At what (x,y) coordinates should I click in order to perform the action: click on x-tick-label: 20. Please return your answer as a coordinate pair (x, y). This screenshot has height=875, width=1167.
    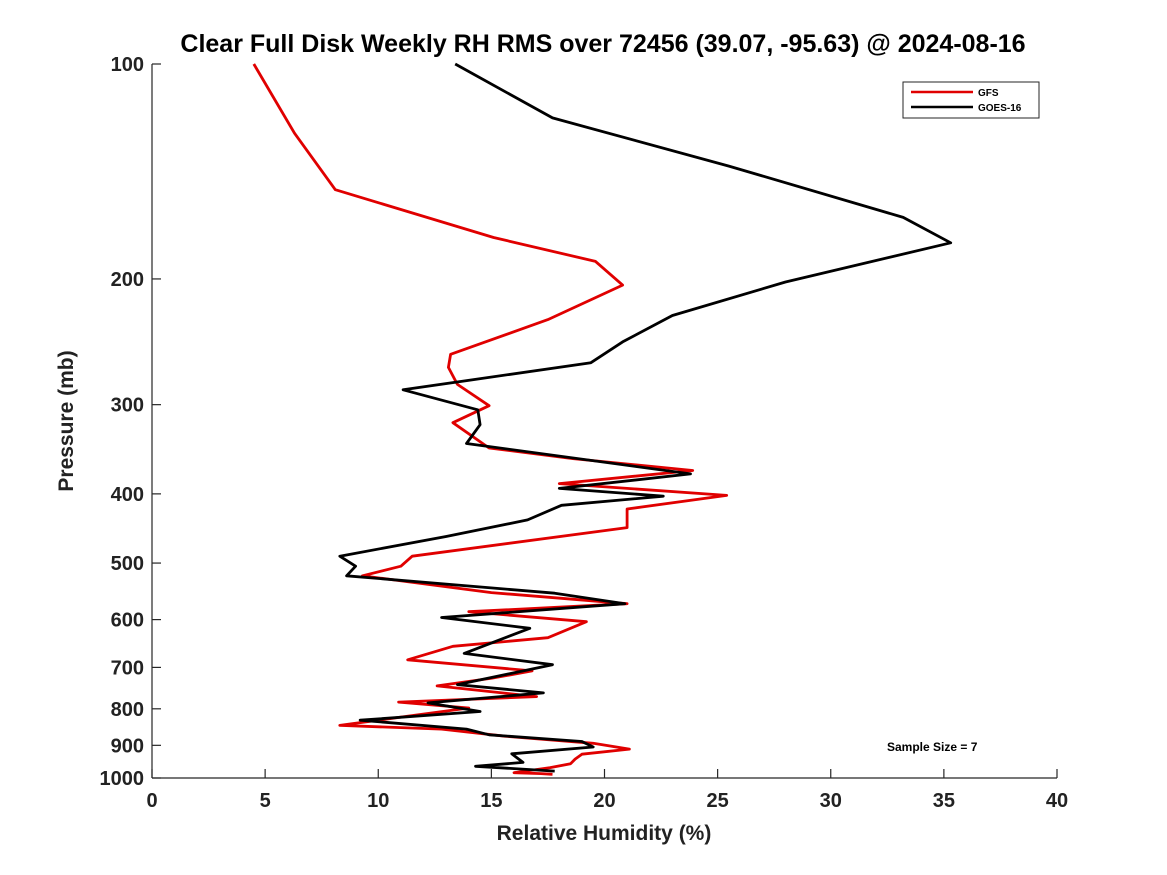
    Looking at the image, I should click on (604, 801).